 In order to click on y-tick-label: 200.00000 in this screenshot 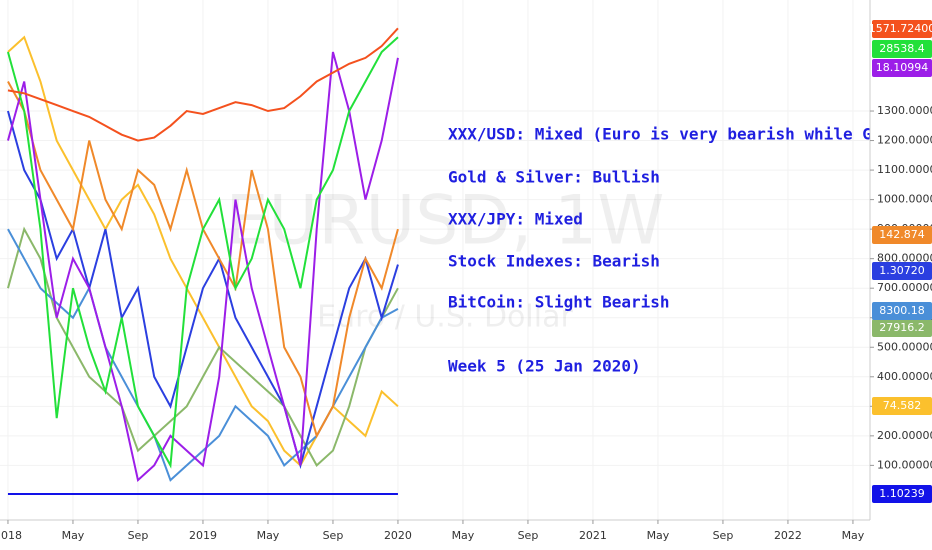, I will do `click(904, 435)`.